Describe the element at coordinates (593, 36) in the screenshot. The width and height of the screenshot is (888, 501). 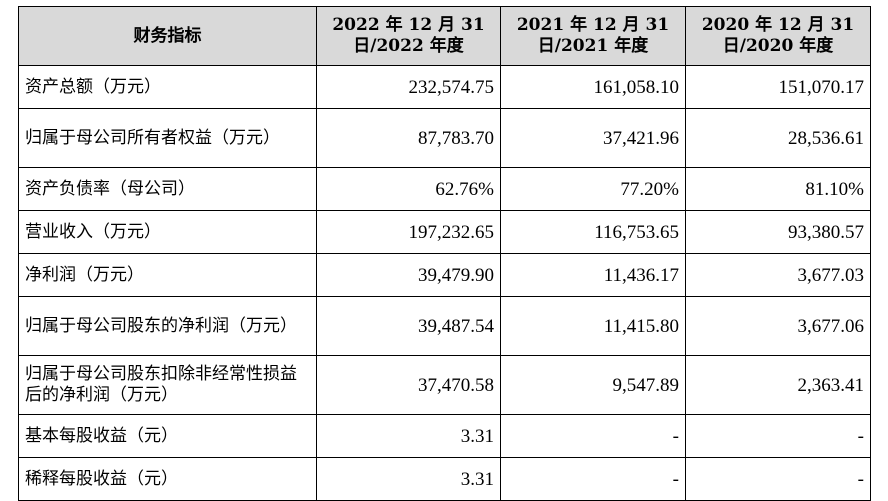
I see `header-2021: 2021 年 12 月 31 日/2021 年度` at that location.